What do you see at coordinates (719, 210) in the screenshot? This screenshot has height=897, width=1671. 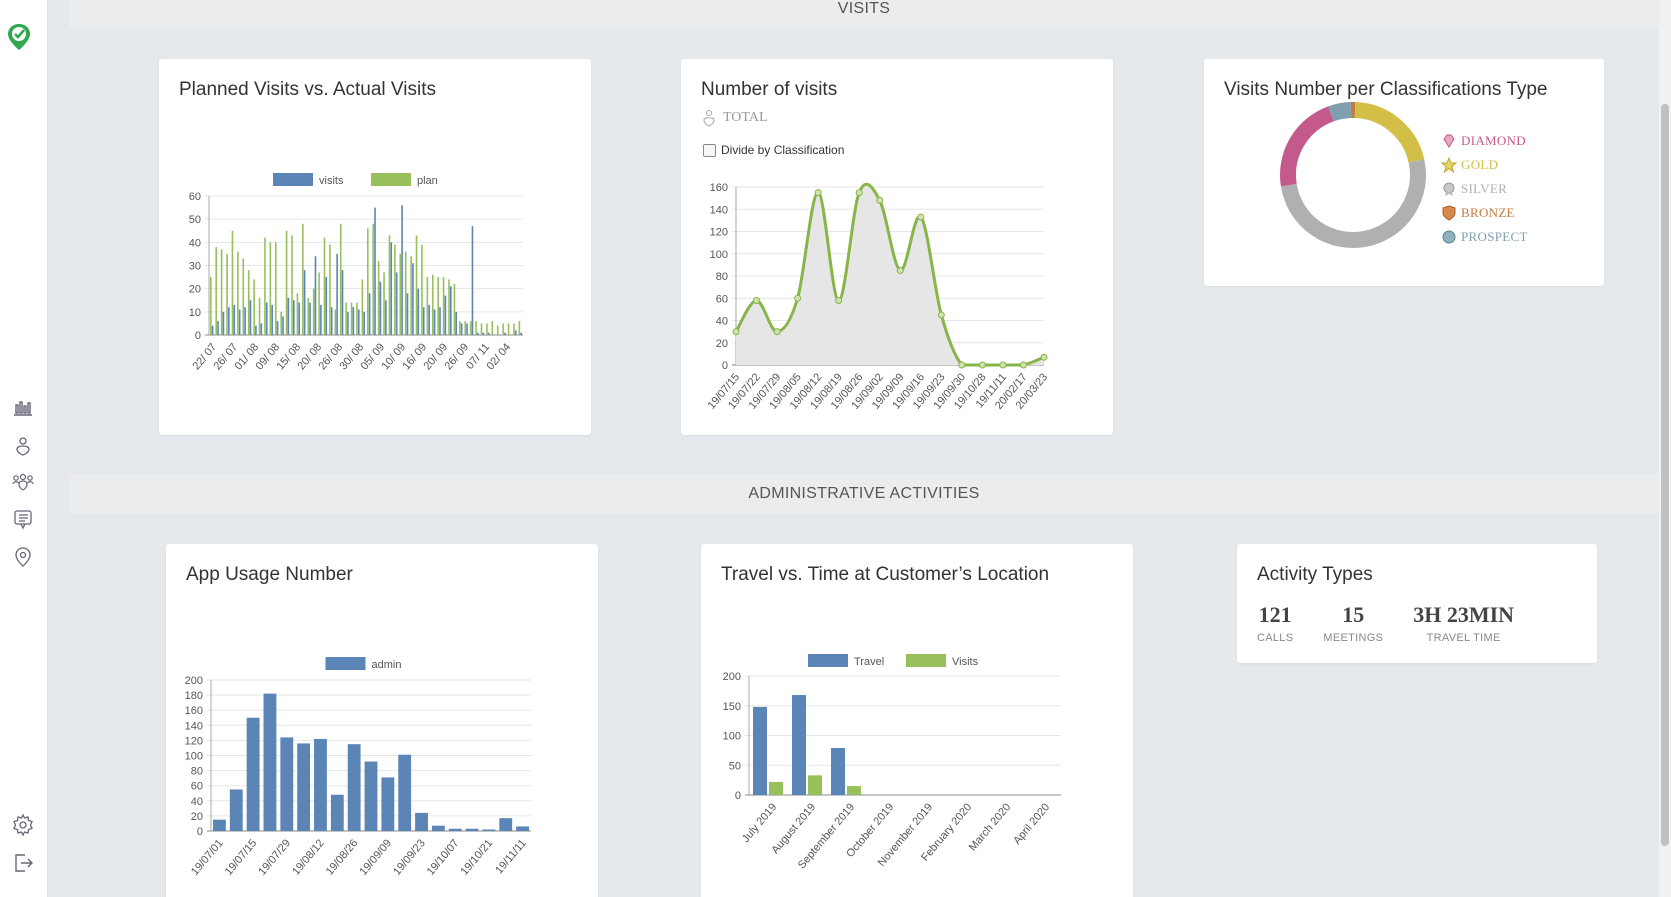 I see `y-tick-label: 140` at bounding box center [719, 210].